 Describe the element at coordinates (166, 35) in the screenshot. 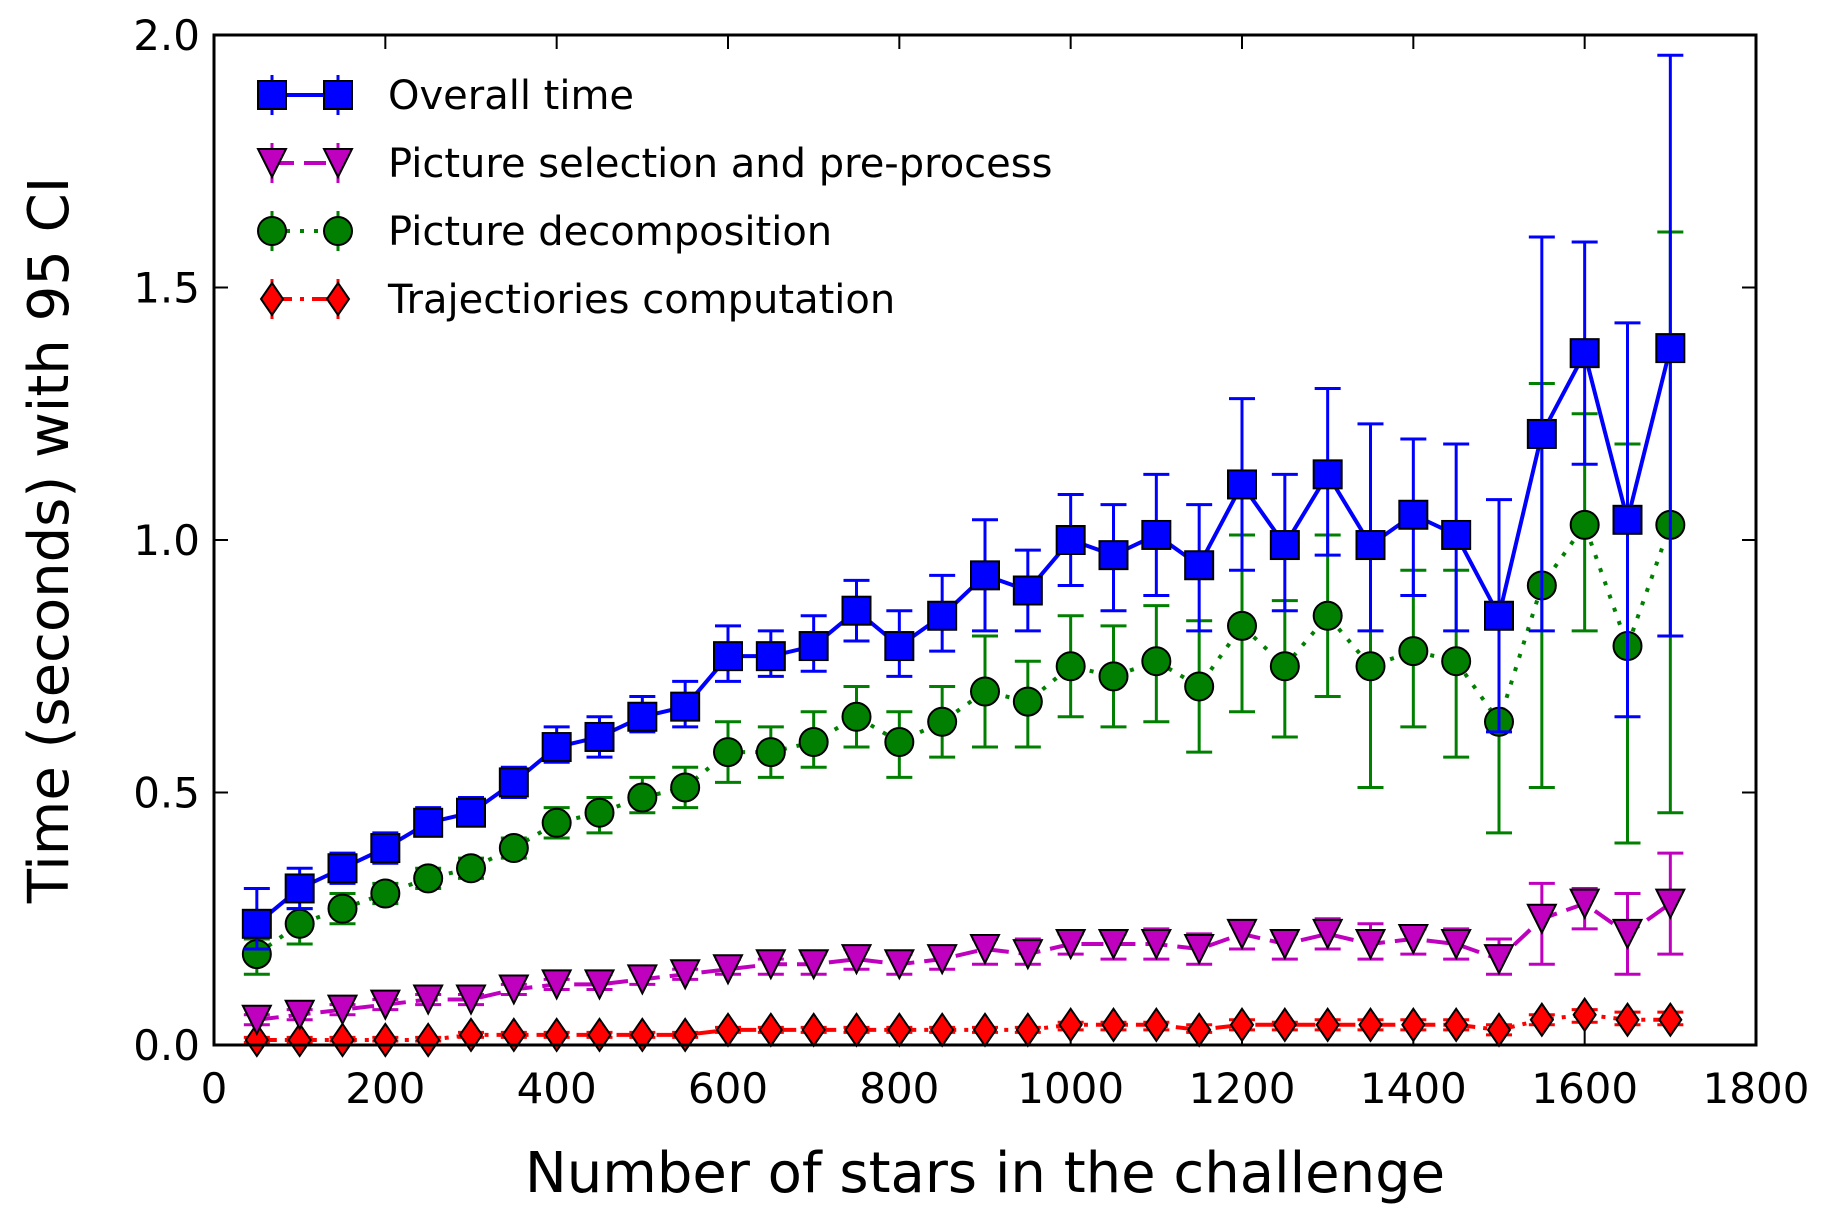

I see `y-tick-label: 2.0` at that location.